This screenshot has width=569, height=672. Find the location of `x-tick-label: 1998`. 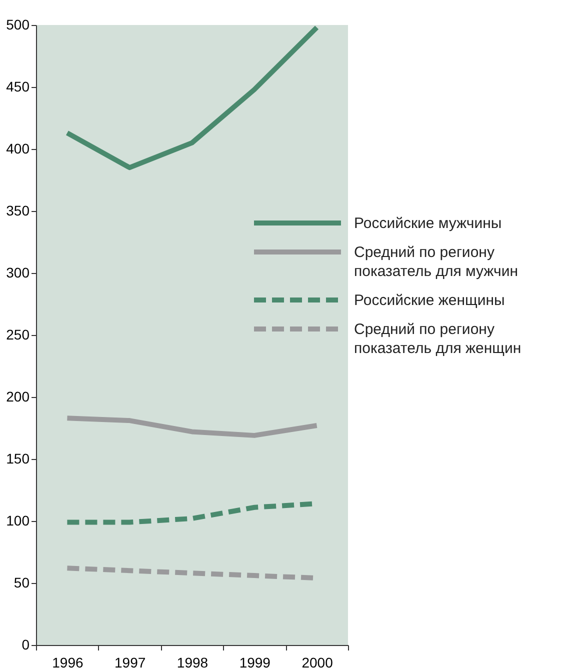

x-tick-label: 1998 is located at coordinates (192, 662).